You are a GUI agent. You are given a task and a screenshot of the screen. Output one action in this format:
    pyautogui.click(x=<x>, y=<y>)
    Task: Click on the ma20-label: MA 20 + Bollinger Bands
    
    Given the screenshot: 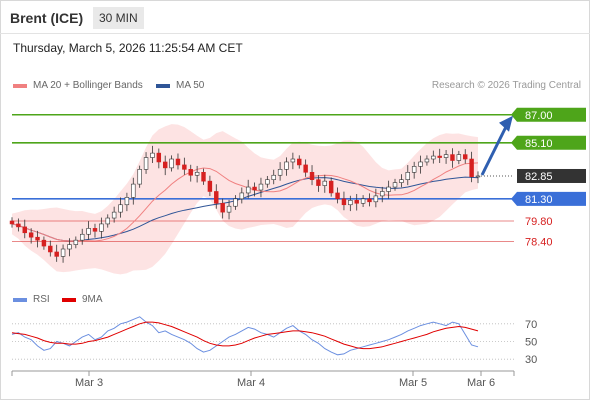 What is the action you would take?
    pyautogui.click(x=88, y=85)
    